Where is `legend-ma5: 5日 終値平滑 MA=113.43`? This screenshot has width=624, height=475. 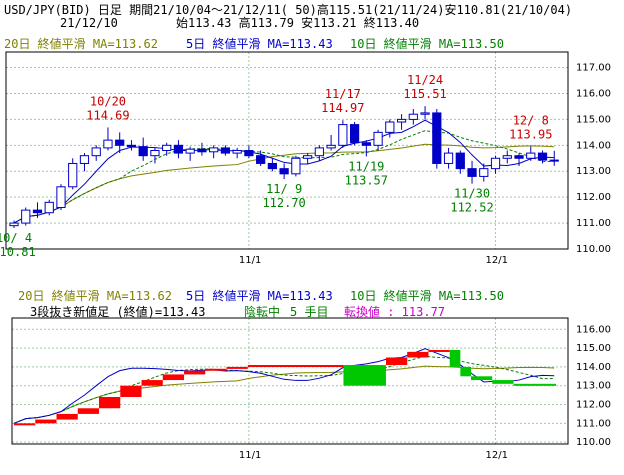 legend-ma5: 5日 終値平滑 MA=113.43 is located at coordinates (259, 43).